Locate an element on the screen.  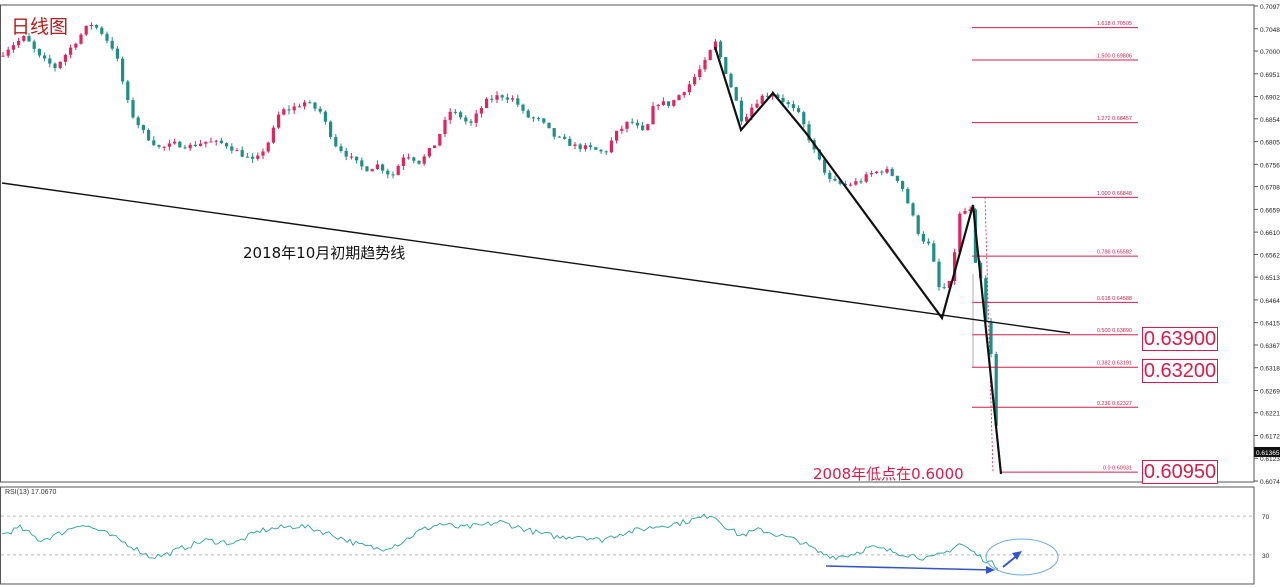
current-price-marker is located at coordinates (1267, 451).